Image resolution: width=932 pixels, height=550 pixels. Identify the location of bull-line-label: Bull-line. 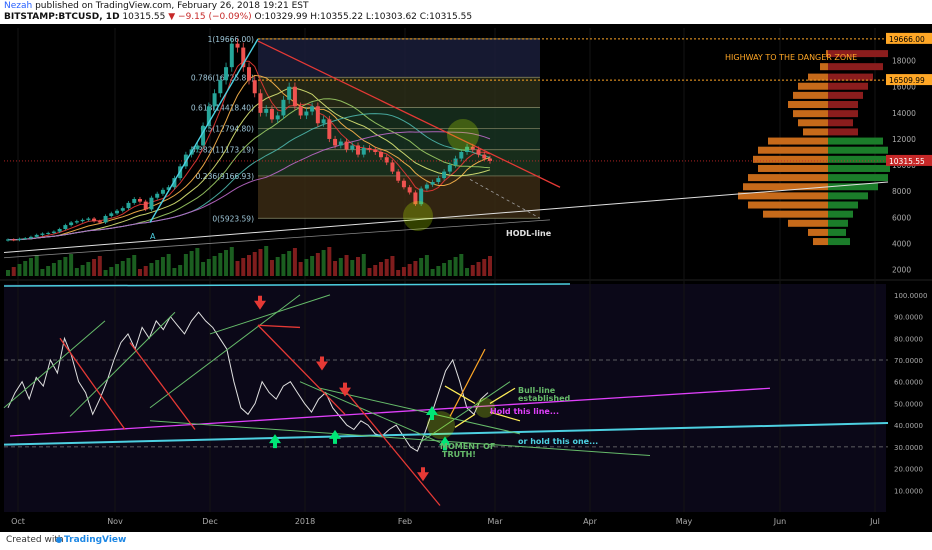
(537, 390).